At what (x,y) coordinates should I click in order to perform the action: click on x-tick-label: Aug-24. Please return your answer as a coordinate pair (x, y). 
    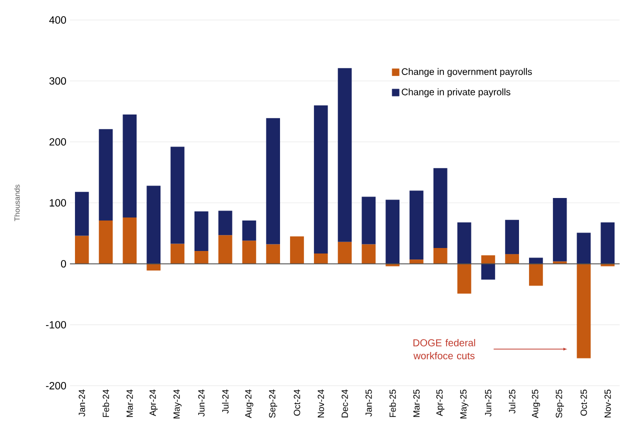
    Looking at the image, I should click on (249, 404).